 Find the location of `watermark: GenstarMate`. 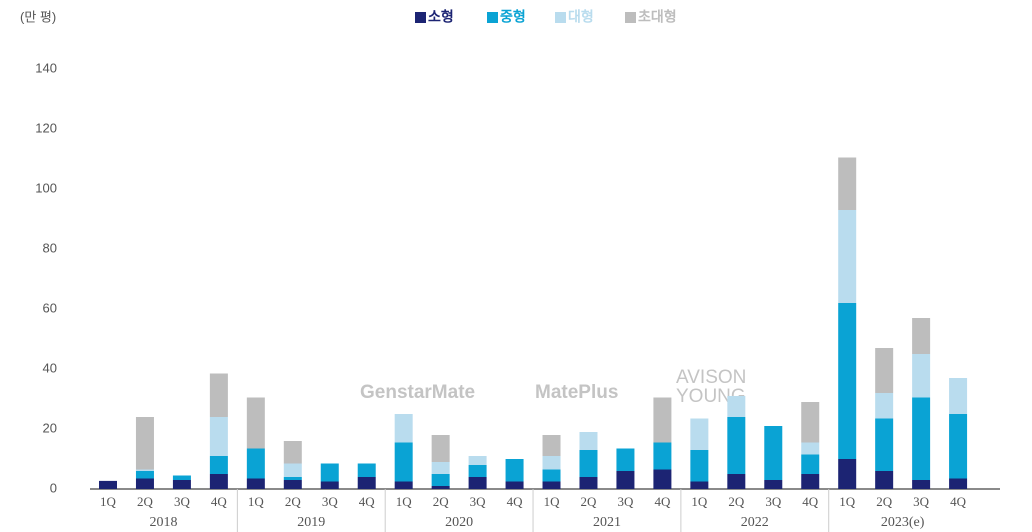

watermark: GenstarMate is located at coordinates (417, 392).